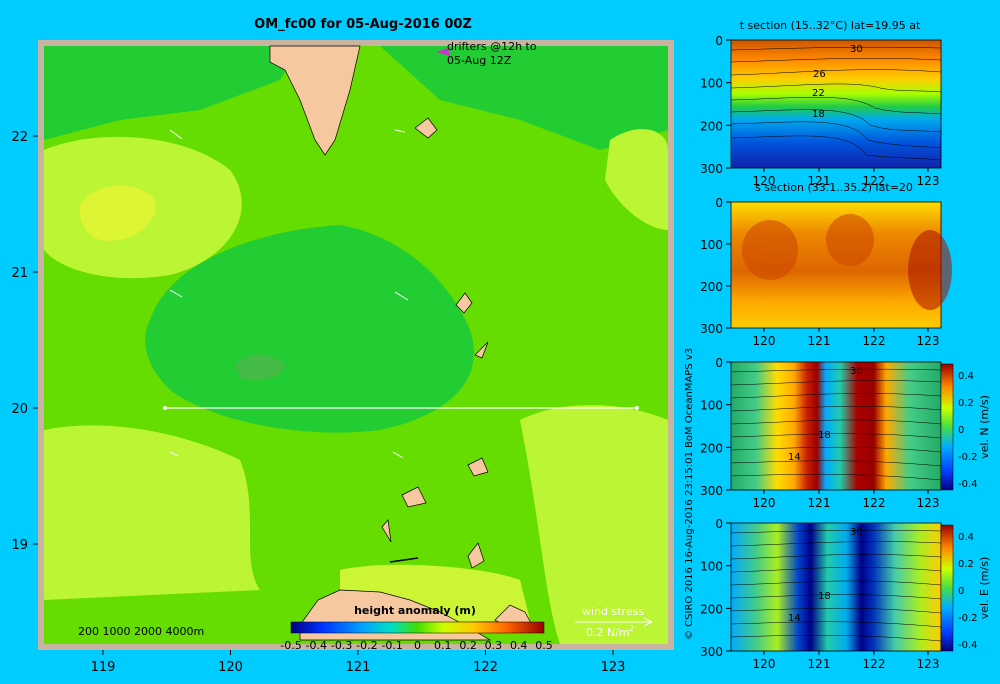  Describe the element at coordinates (818, 93) in the screenshot. I see `contour-label: 22` at that location.